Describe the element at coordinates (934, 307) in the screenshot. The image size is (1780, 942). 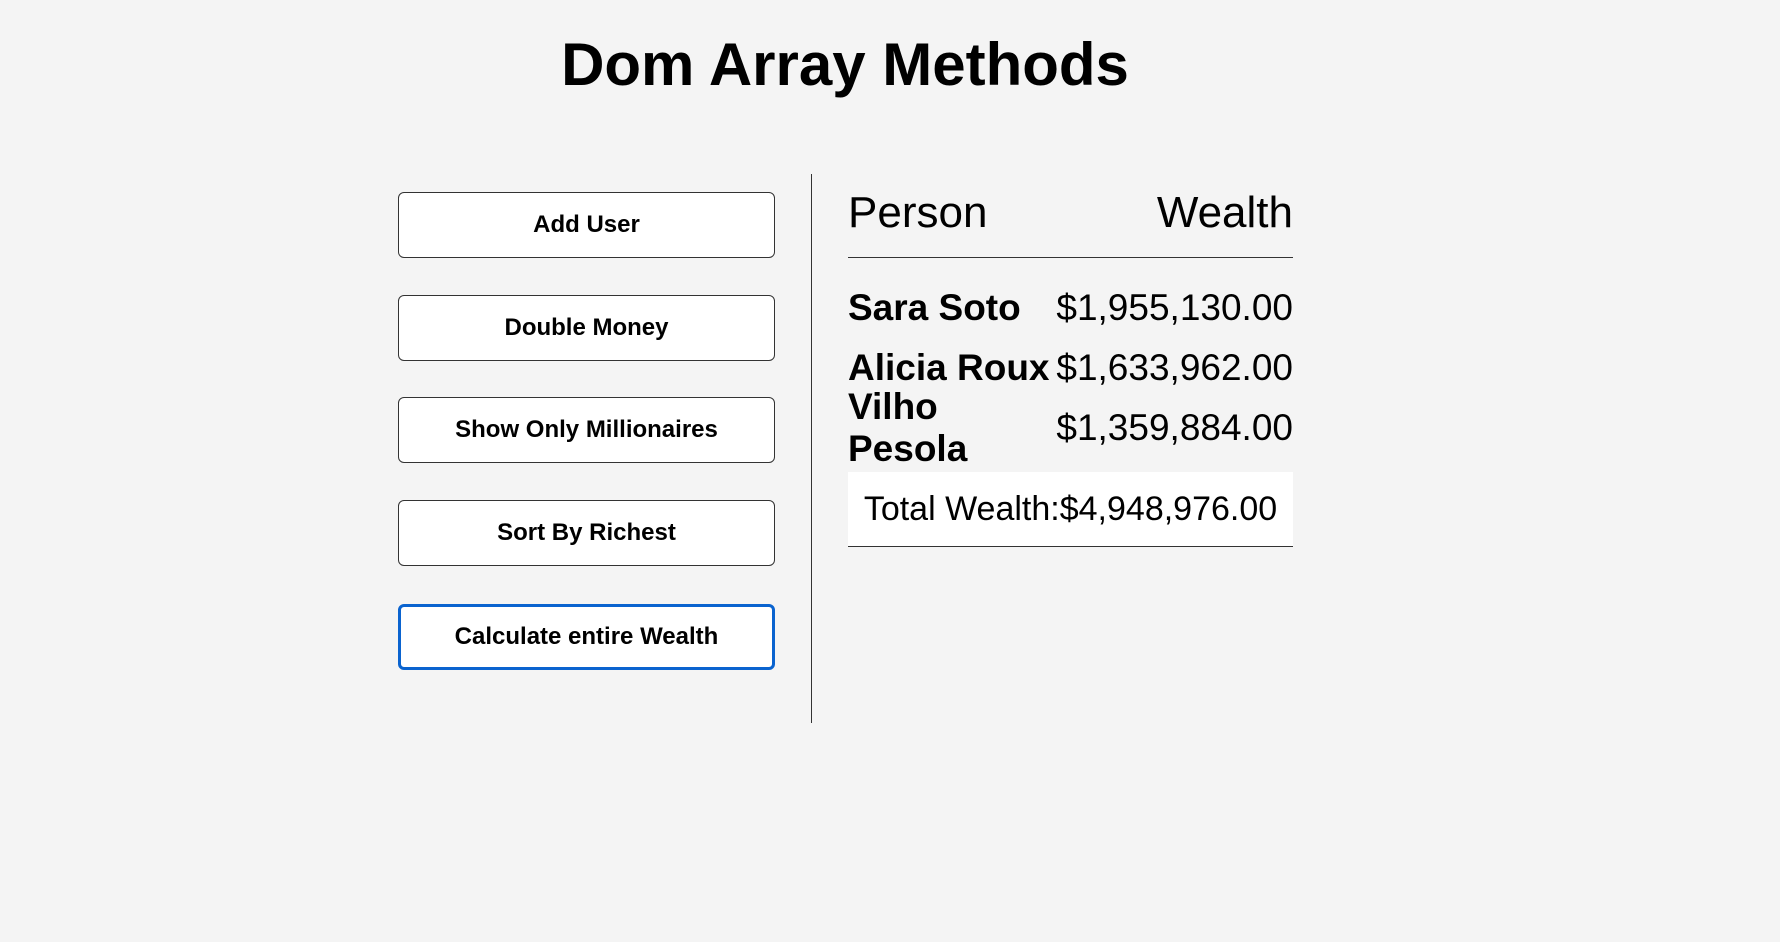
I see `person-name: Sara Soto` at that location.